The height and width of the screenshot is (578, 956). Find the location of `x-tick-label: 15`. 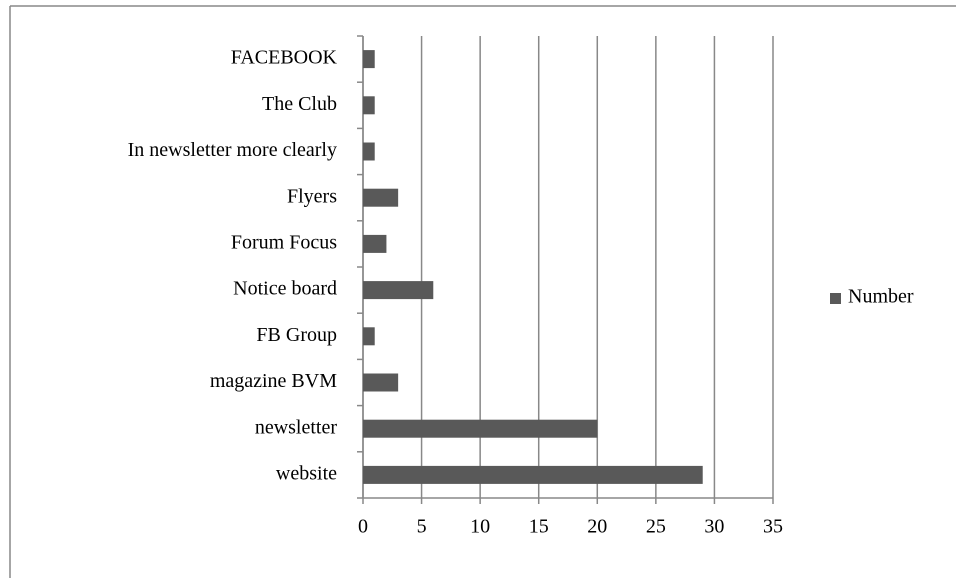

x-tick-label: 15 is located at coordinates (539, 527).